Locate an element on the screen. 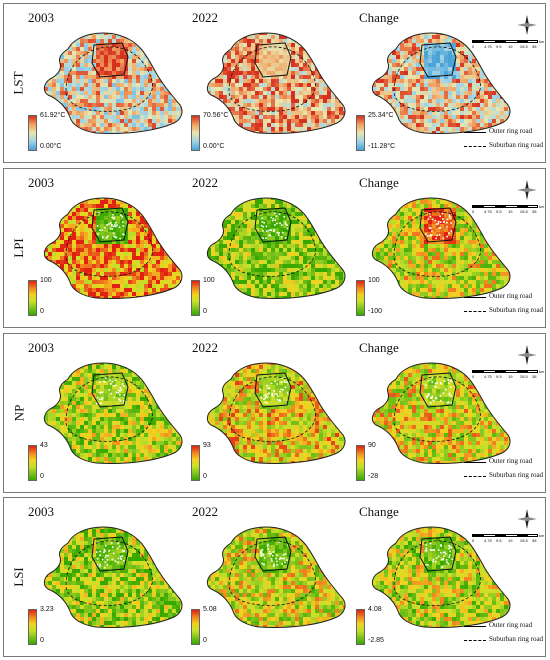  scale-bar-segments is located at coordinates (505, 371).